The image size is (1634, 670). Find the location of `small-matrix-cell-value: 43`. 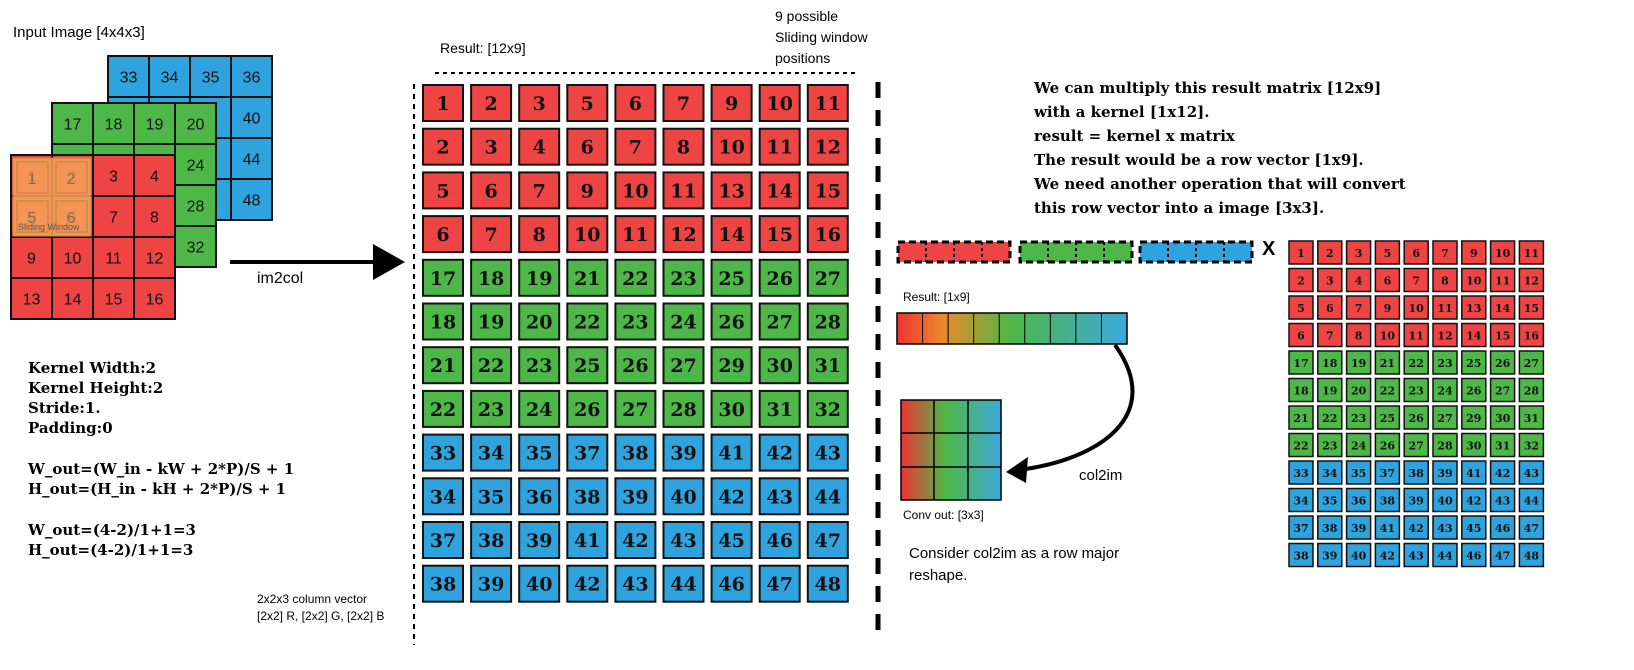

small-matrix-cell-value: 43 is located at coordinates (1416, 556).